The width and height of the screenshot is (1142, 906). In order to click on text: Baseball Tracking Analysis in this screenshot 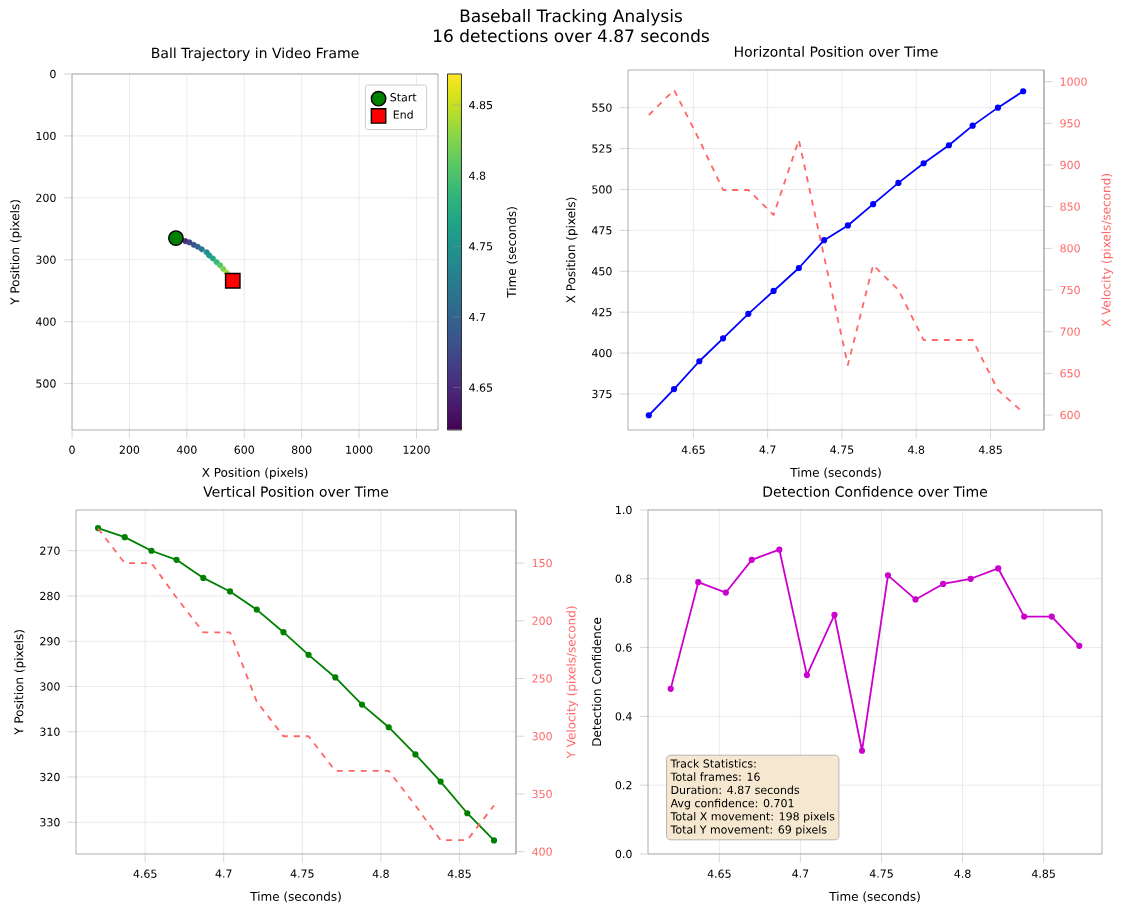, I will do `click(571, 17)`.